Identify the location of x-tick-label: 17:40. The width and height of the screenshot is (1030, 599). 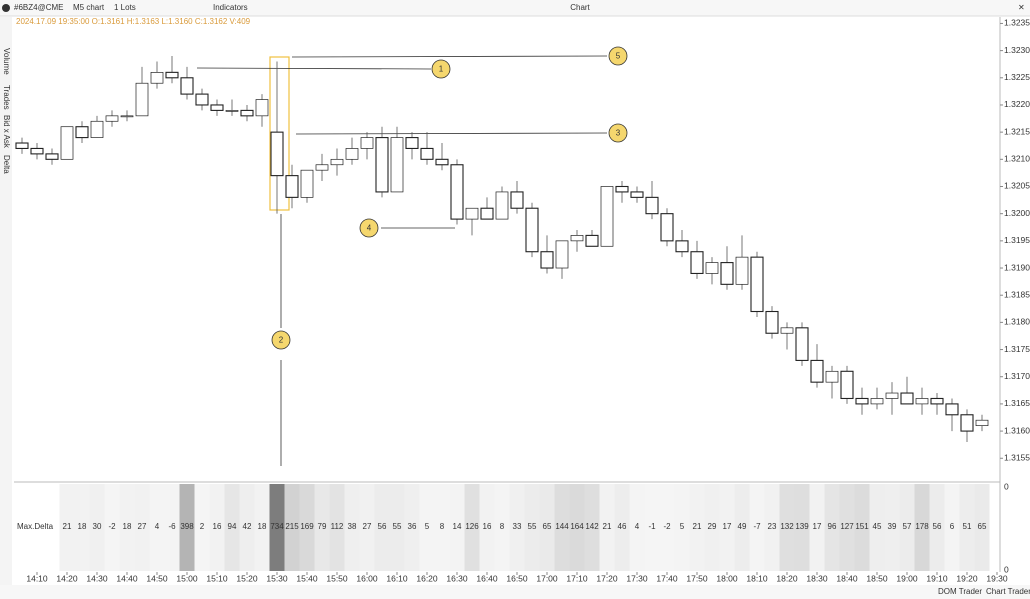
(667, 578).